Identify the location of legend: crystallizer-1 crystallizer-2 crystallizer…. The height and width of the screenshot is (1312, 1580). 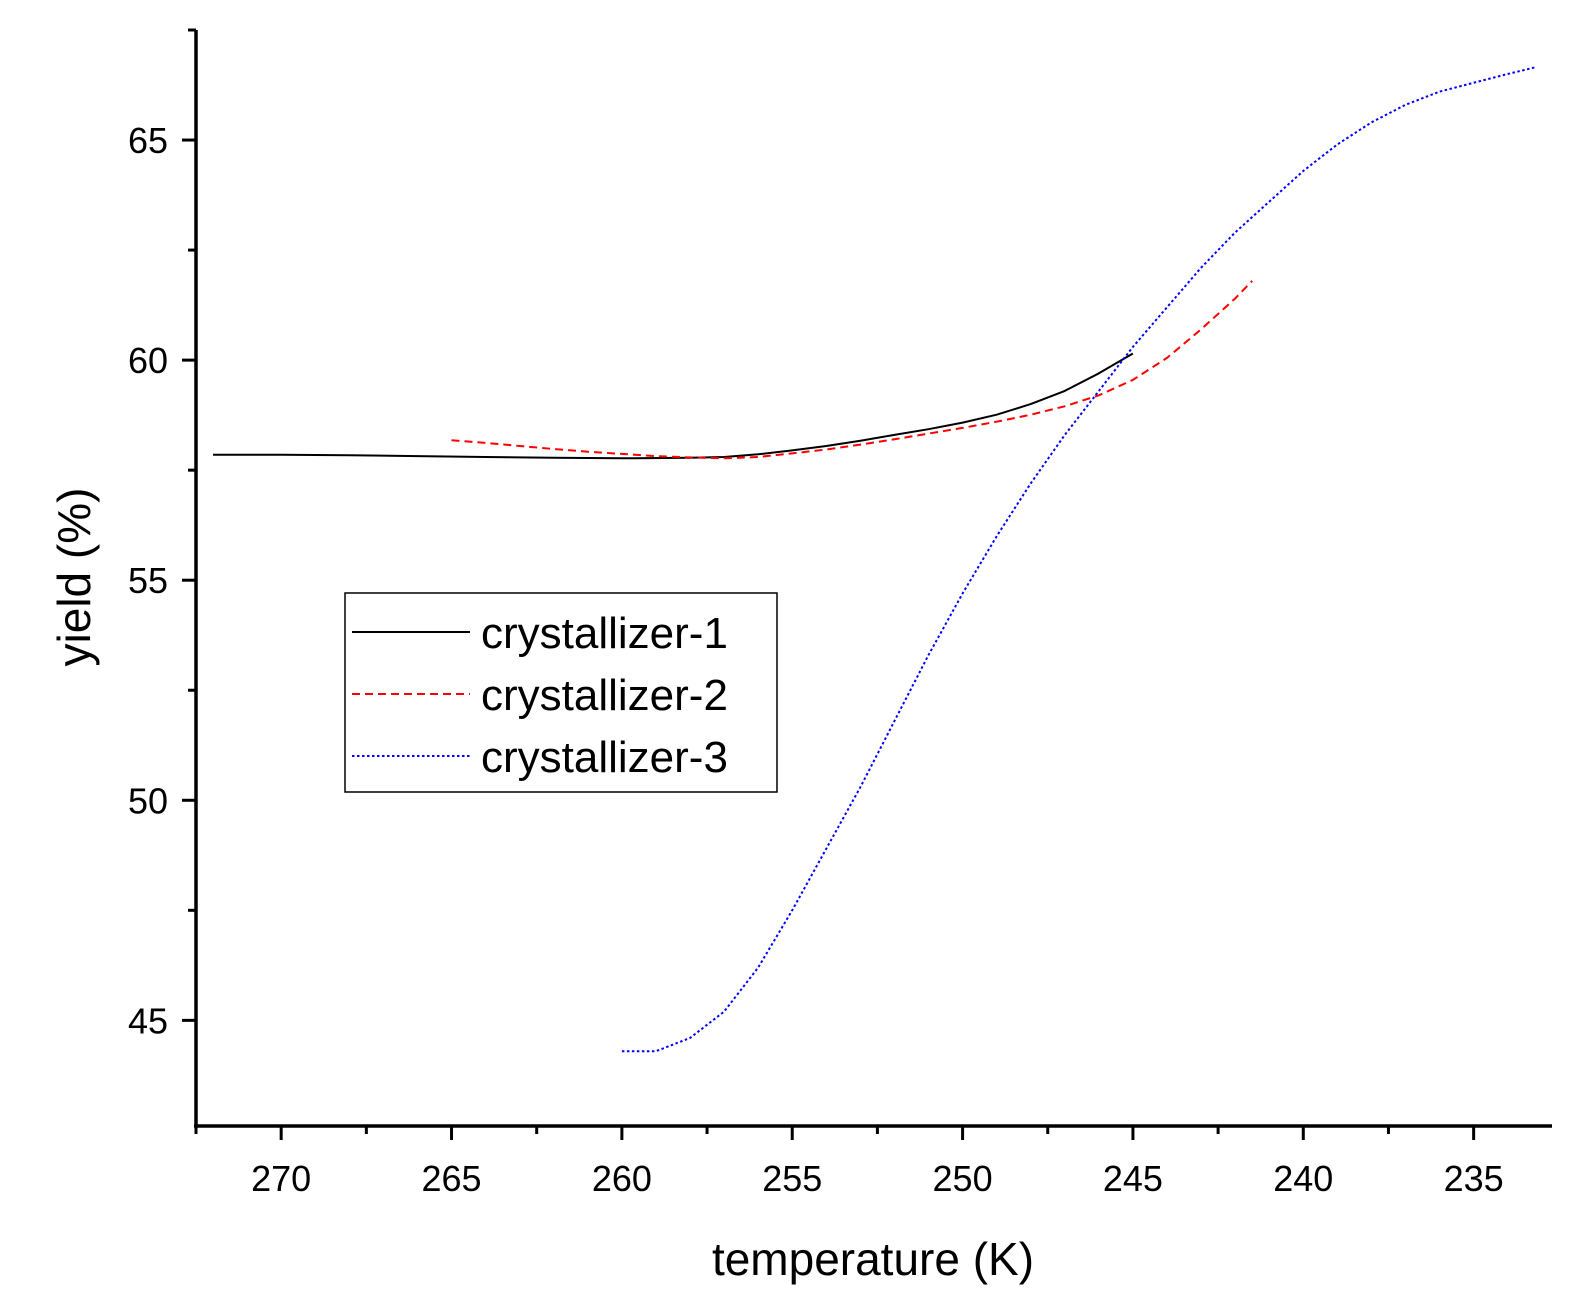
(561, 692).